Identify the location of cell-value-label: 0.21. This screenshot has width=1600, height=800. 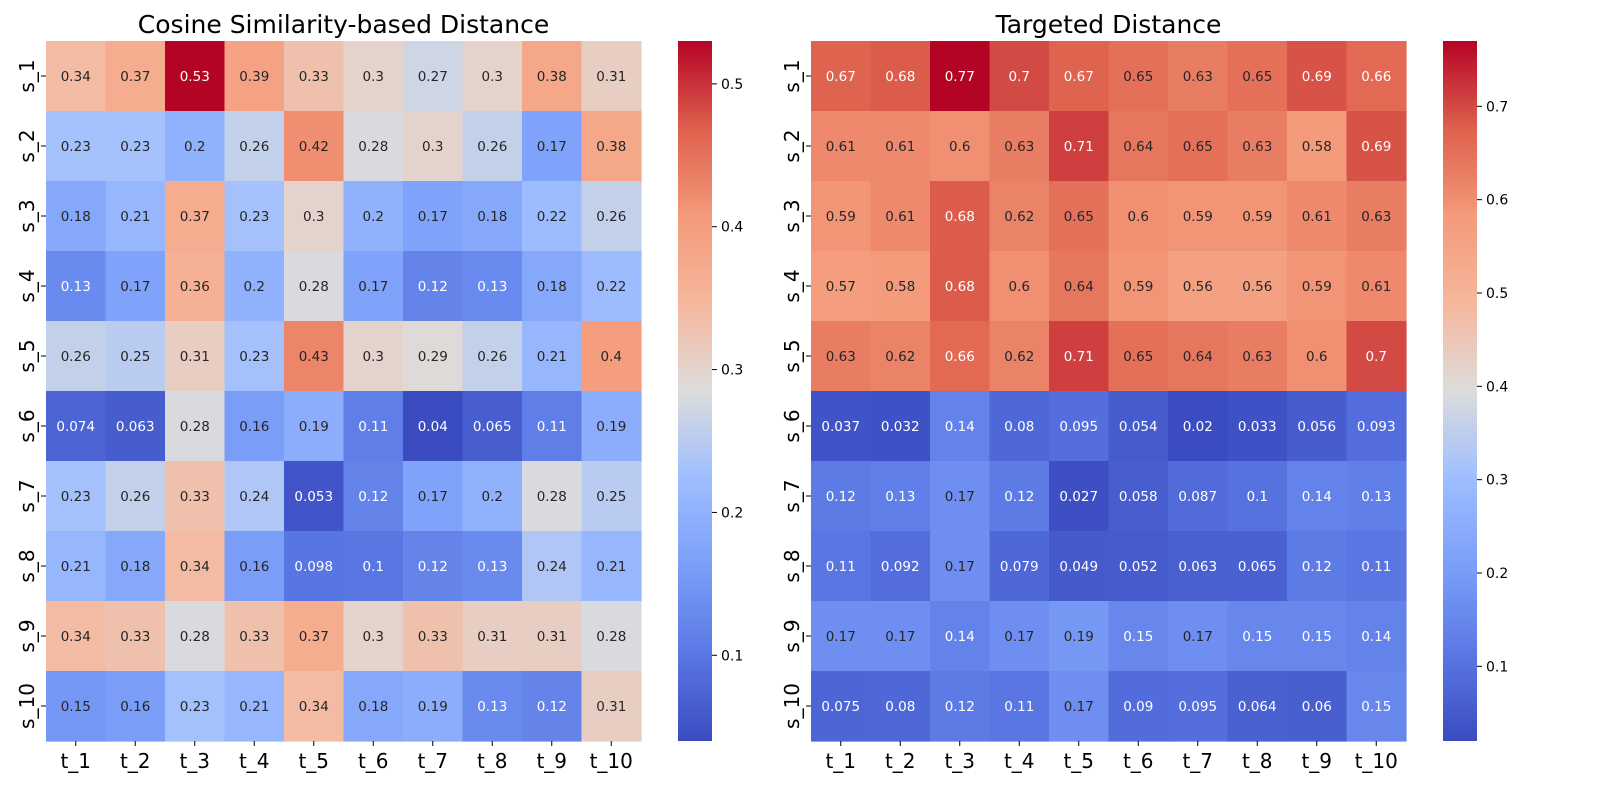
(254, 707).